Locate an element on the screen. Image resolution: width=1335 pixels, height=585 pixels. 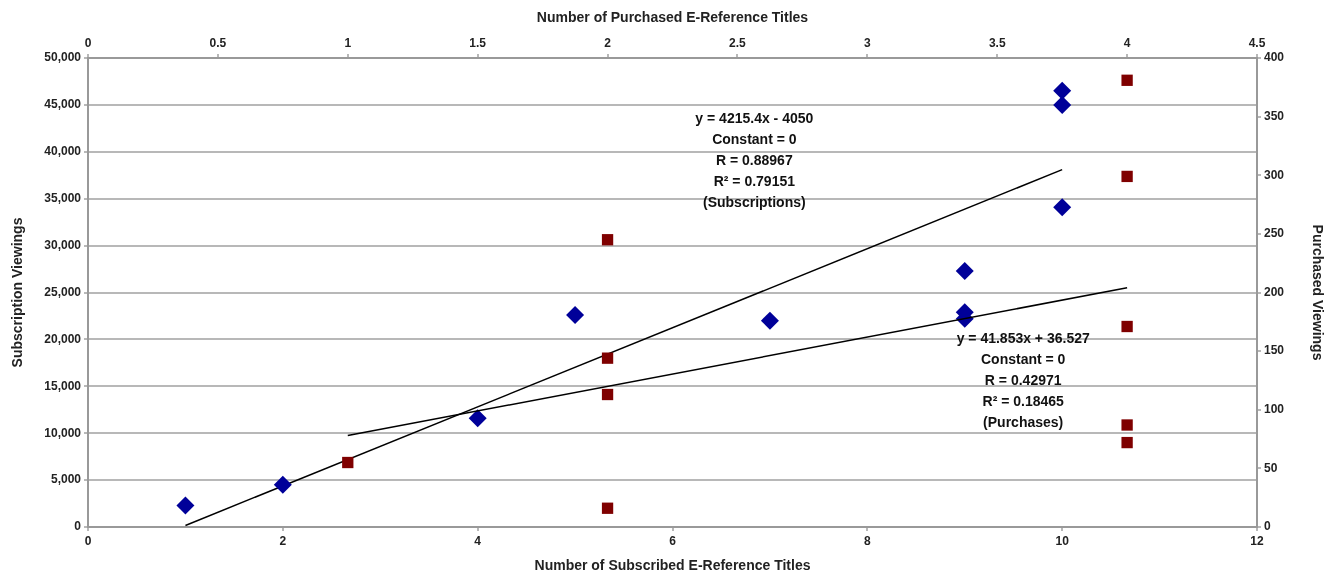
x-tick-label: 1.5 is located at coordinates (478, 43).